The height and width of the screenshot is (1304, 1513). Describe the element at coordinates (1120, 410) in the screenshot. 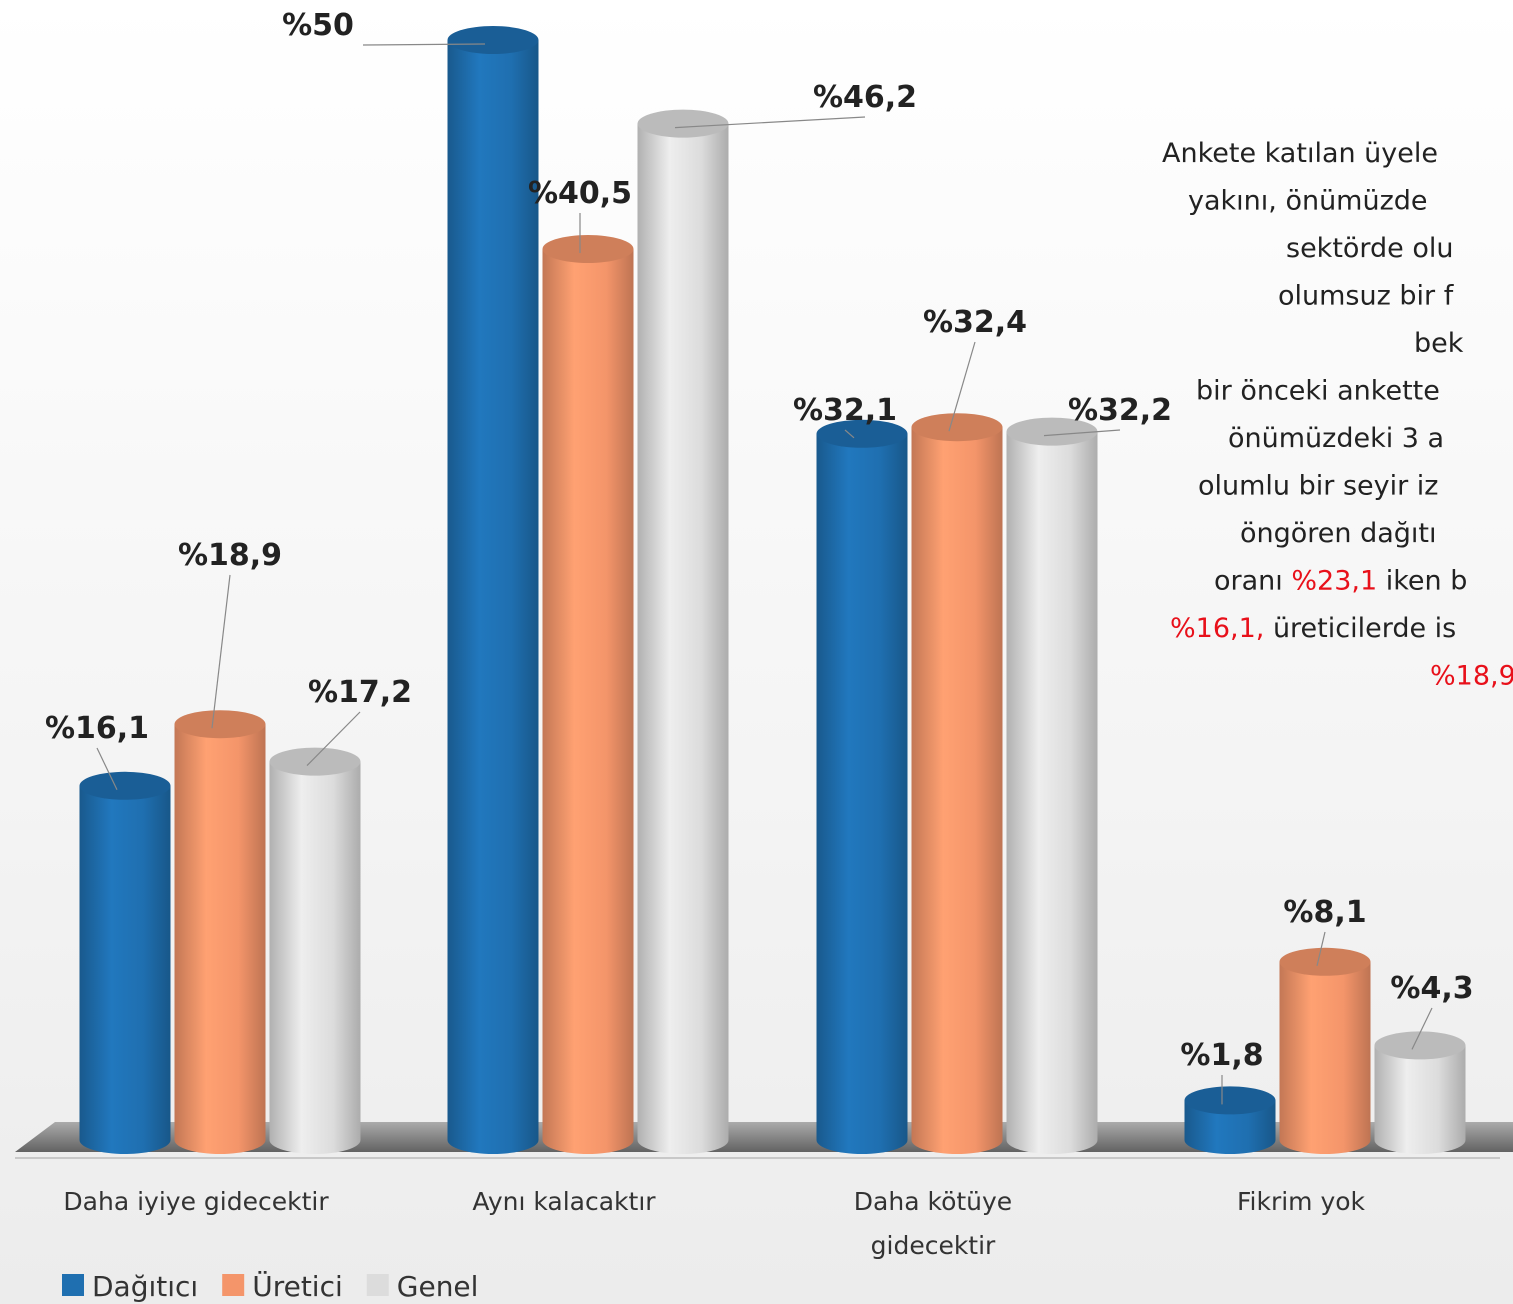

I see `value-label: %32,2` at that location.